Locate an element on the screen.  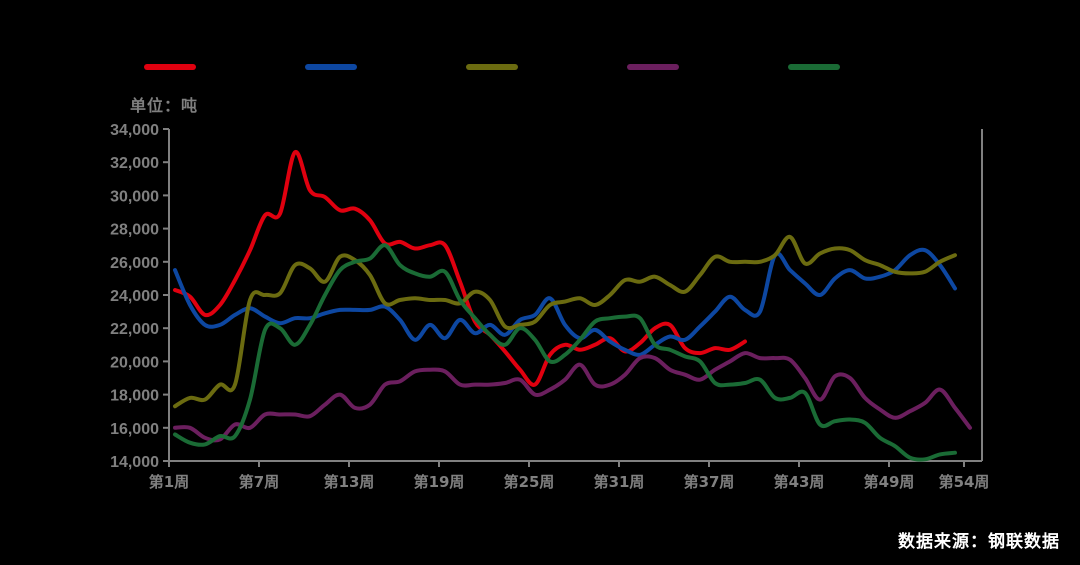
x-tick-label: 第31周 is located at coordinates (619, 482).